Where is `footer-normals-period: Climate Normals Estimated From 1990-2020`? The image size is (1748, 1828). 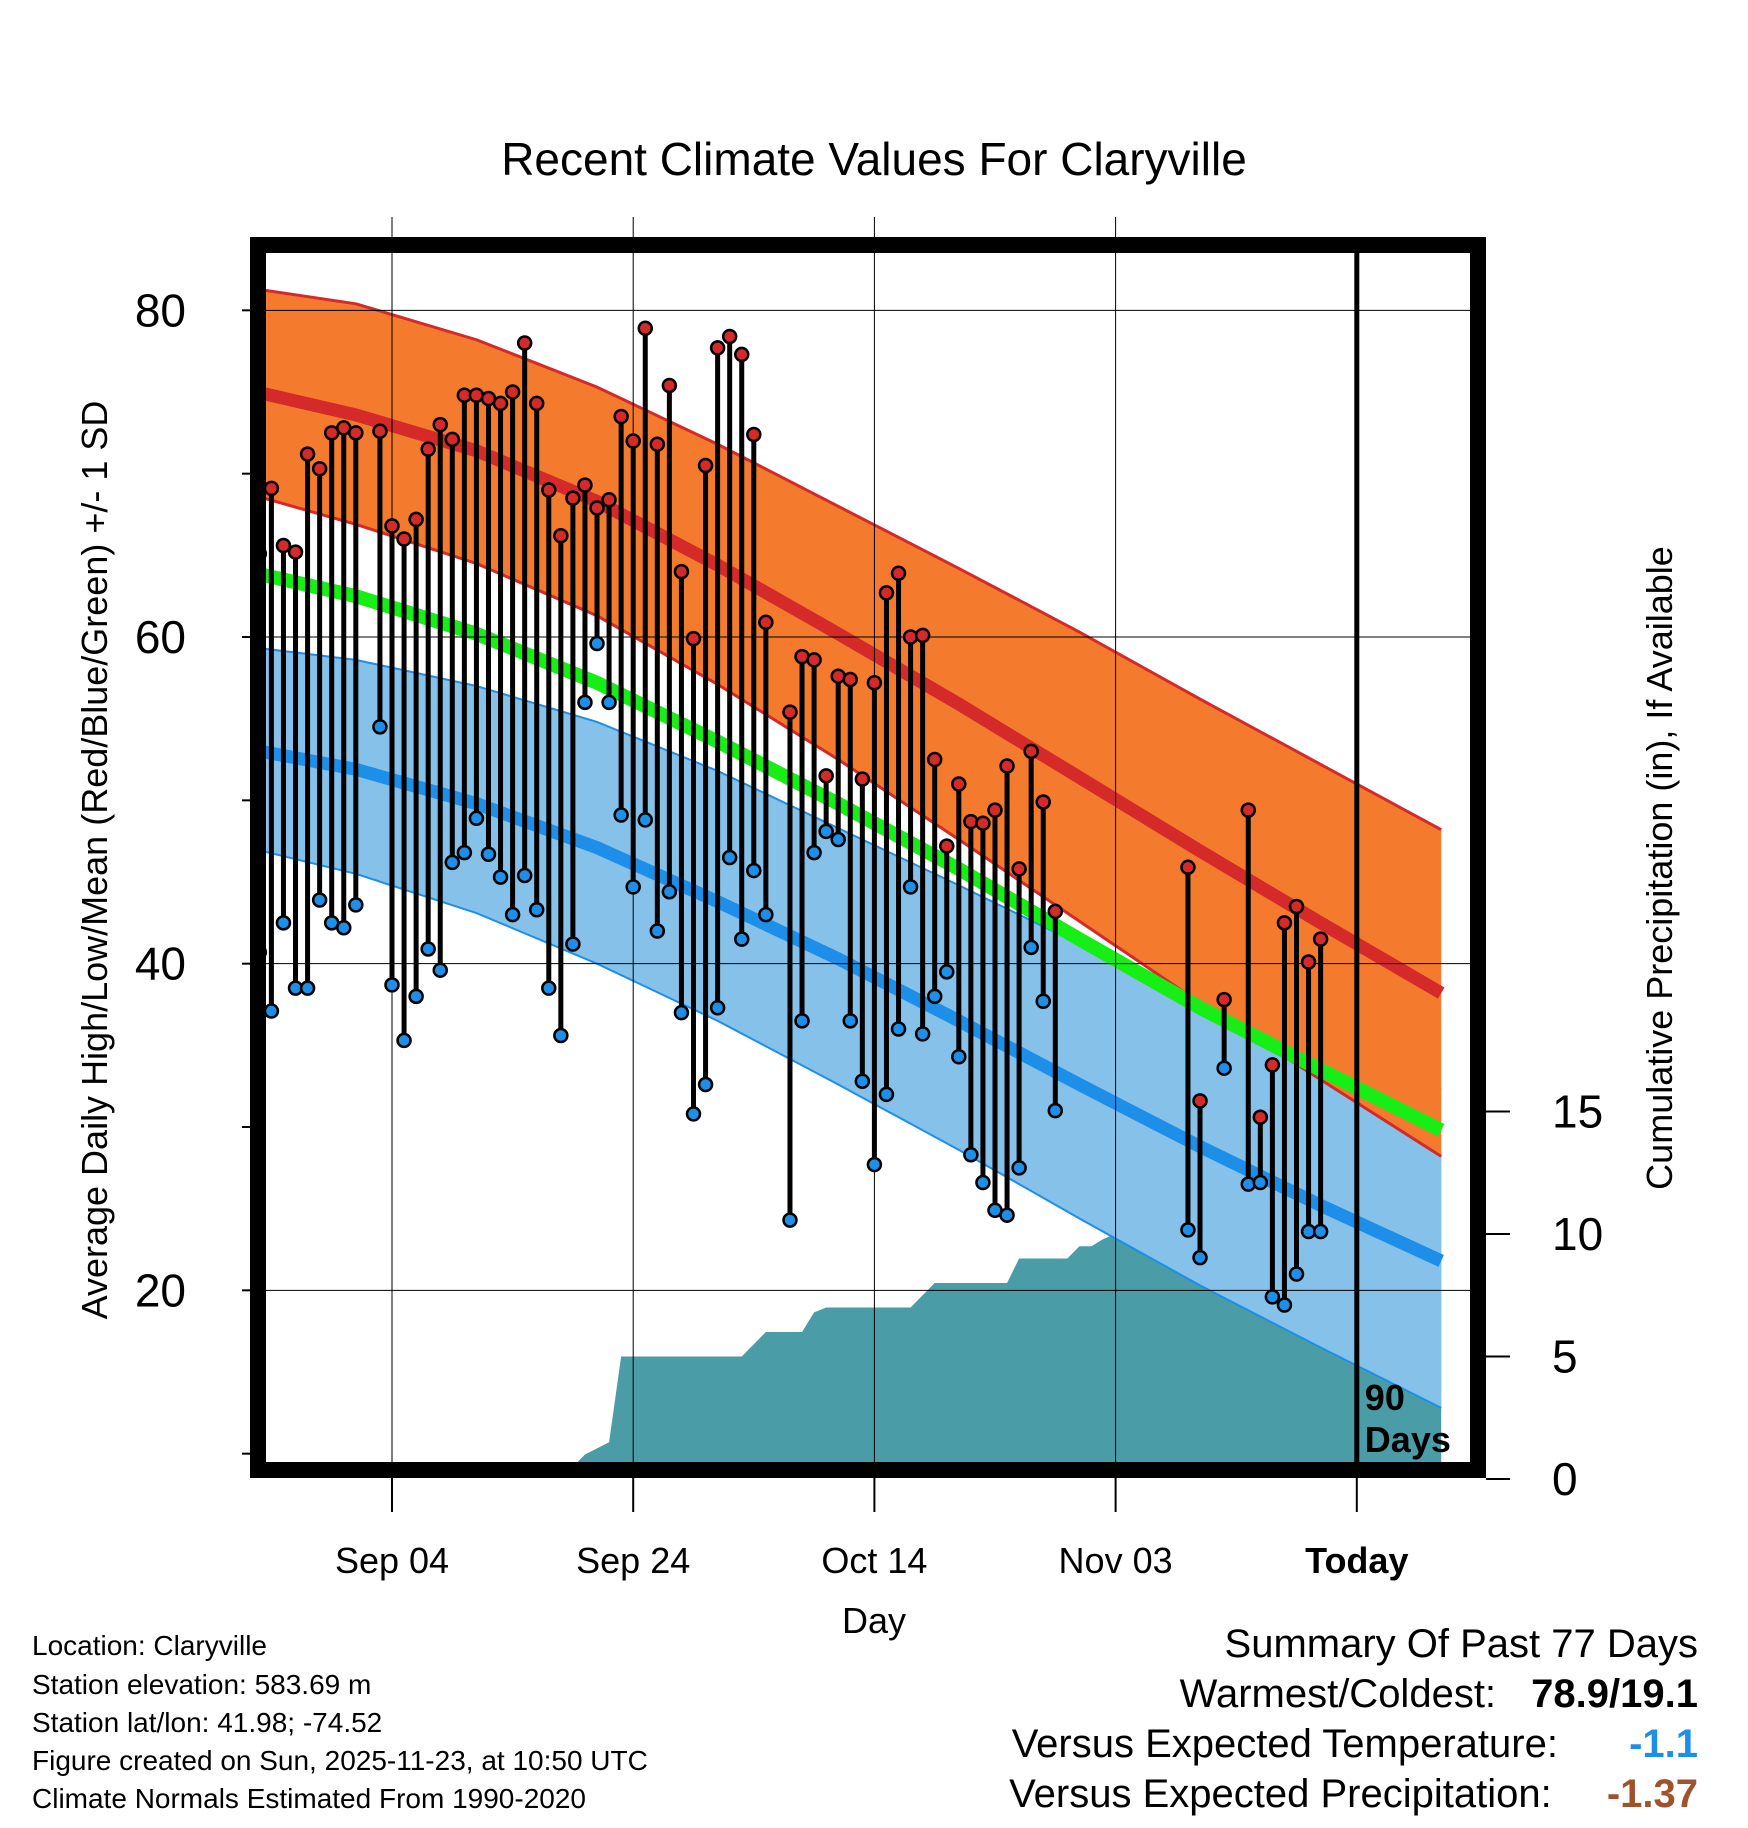
footer-normals-period: Climate Normals Estimated From 1990-2020 is located at coordinates (309, 1798).